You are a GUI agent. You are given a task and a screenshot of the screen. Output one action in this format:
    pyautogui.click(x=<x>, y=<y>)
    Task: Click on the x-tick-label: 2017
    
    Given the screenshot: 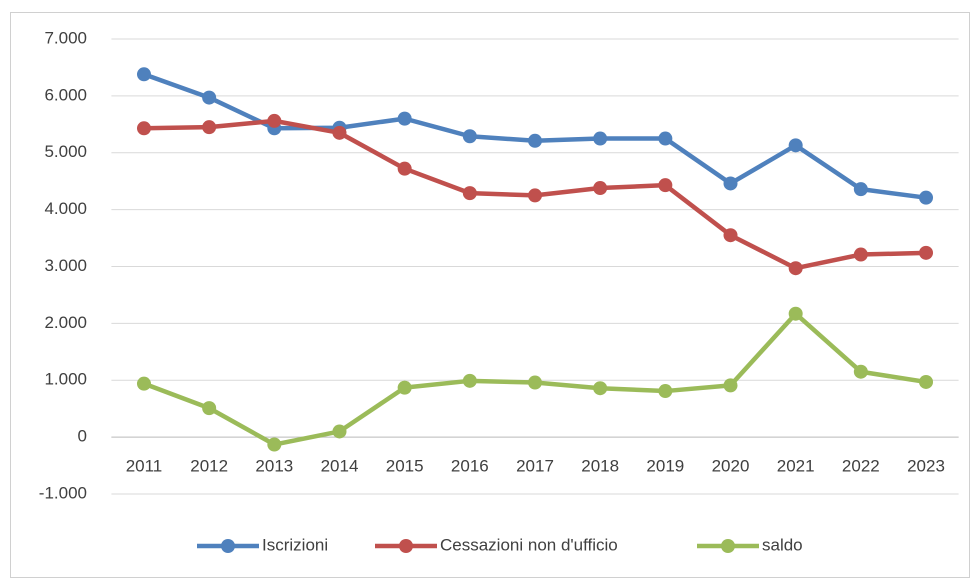 What is the action you would take?
    pyautogui.click(x=535, y=466)
    